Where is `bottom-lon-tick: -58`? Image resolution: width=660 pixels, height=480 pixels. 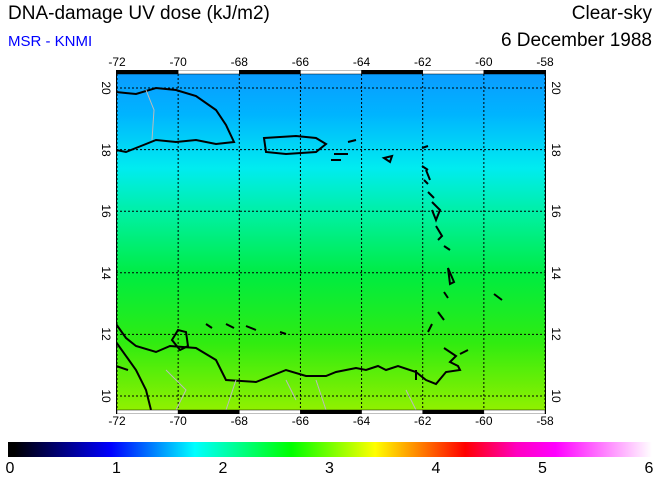 bottom-lon-tick: -58 is located at coordinates (545, 421).